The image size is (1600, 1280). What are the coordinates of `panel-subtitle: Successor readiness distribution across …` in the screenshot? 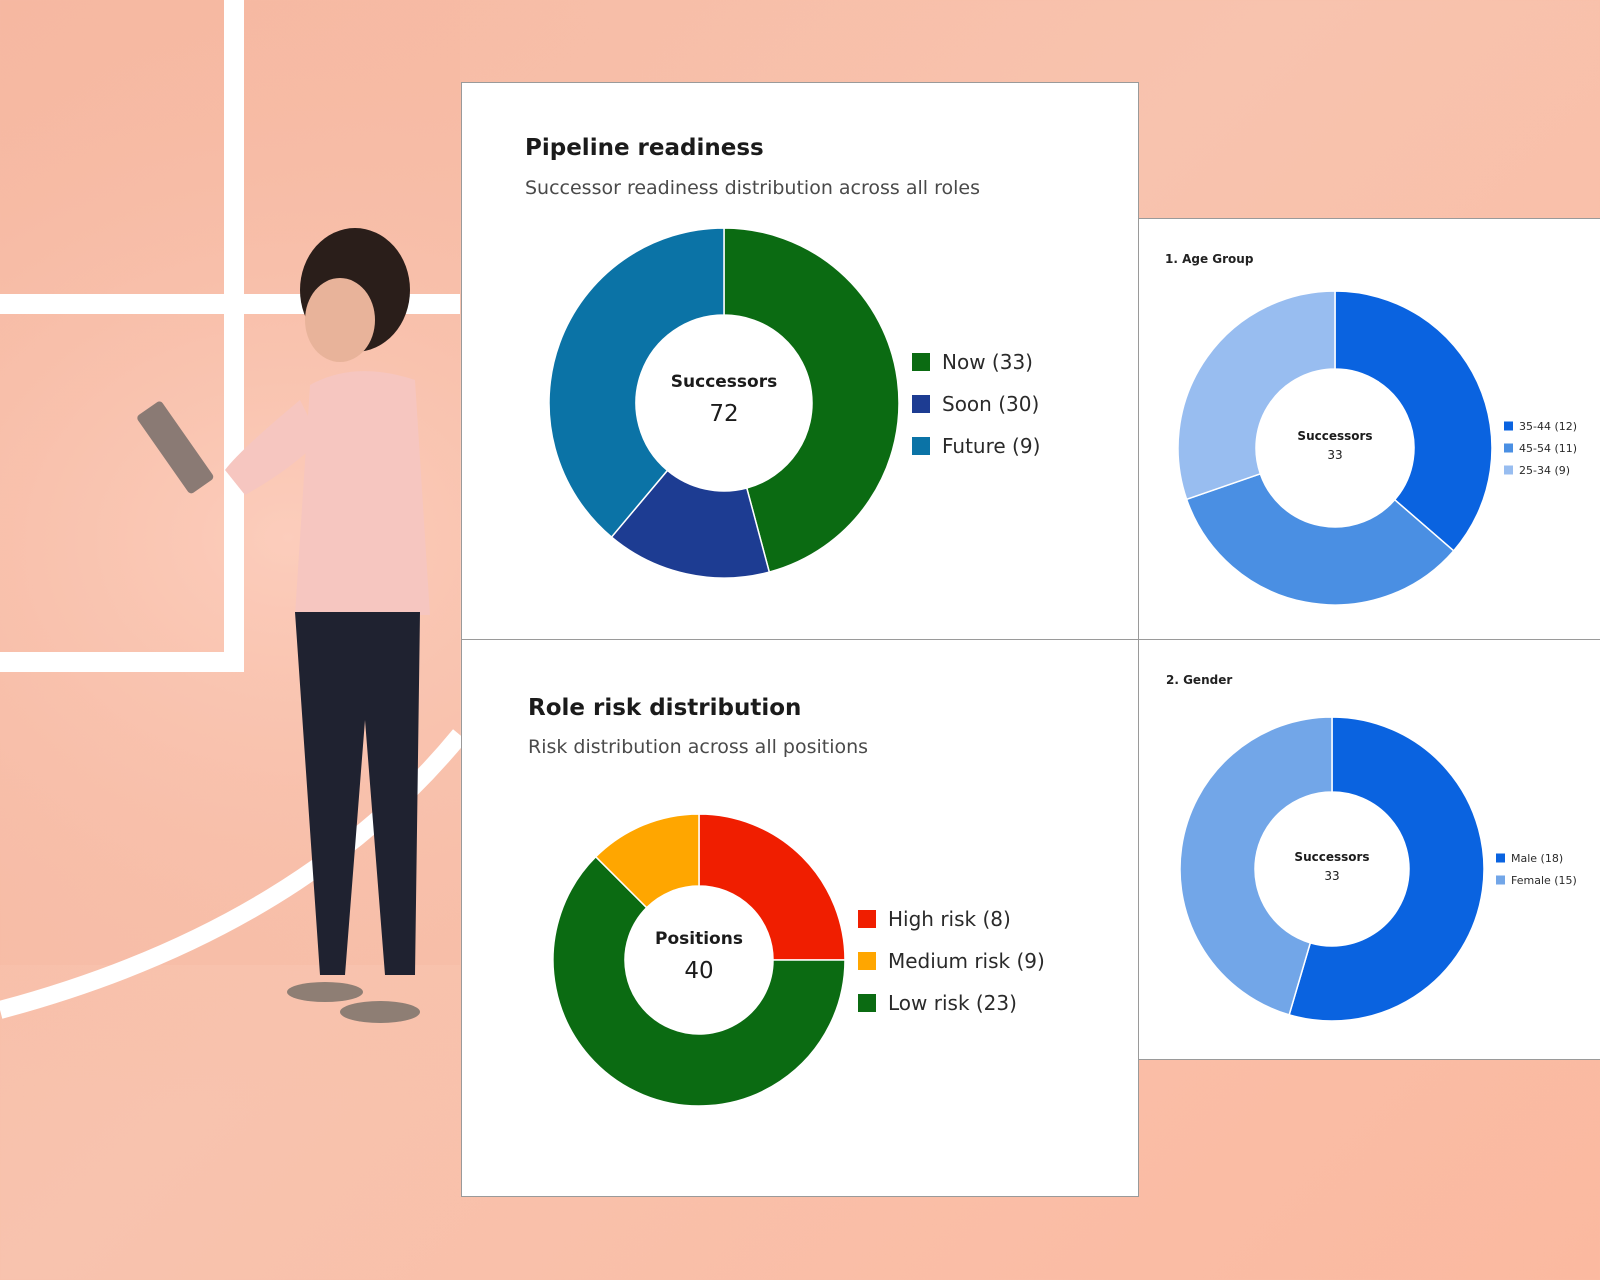 It's located at (752, 188).